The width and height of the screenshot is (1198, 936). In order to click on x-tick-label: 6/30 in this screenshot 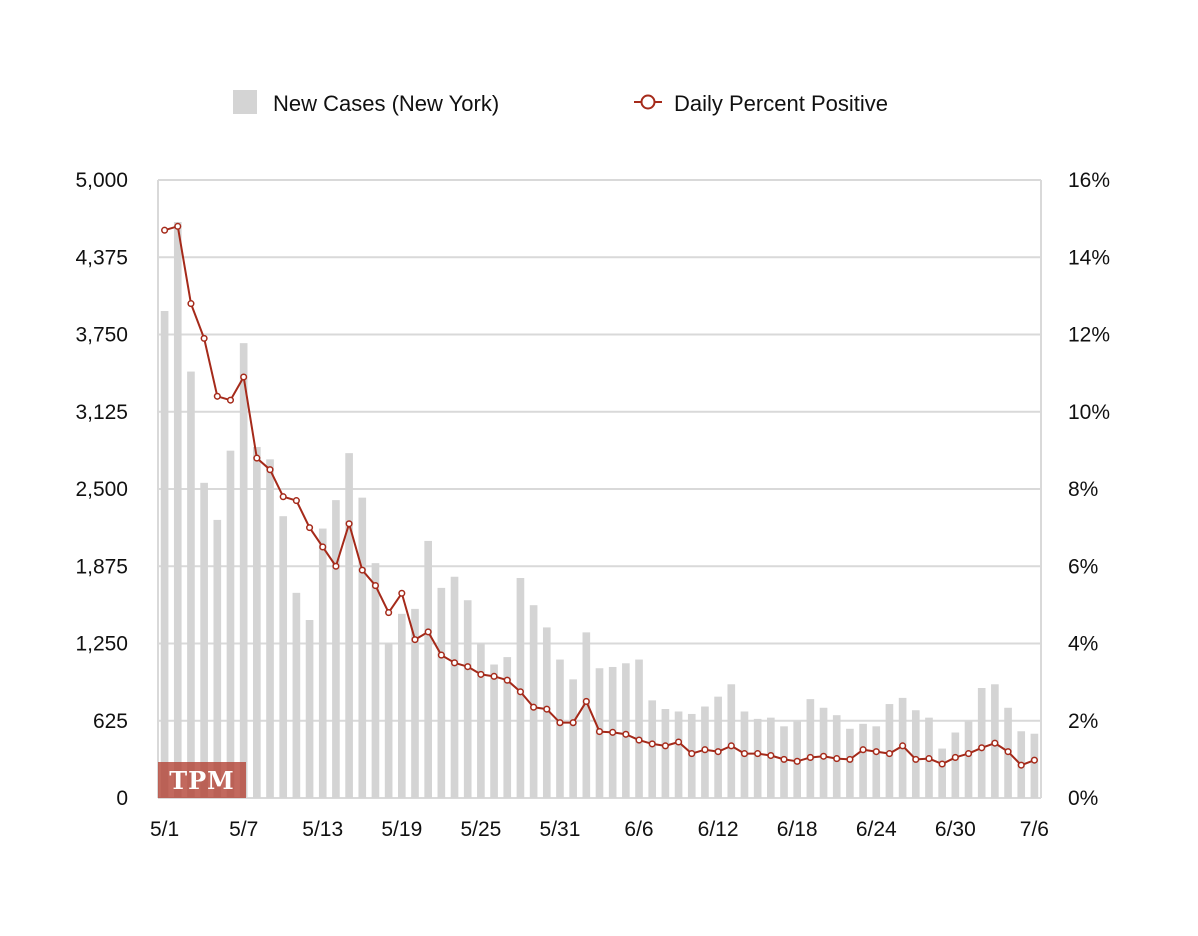, I will do `click(955, 829)`.